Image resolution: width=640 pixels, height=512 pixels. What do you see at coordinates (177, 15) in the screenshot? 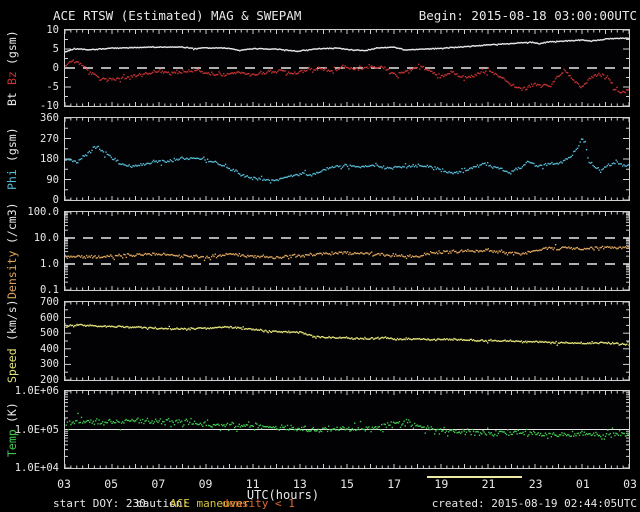
I see `plot-title: ACE RTSW (Estimated) MAG & SWEPAM` at bounding box center [177, 15].